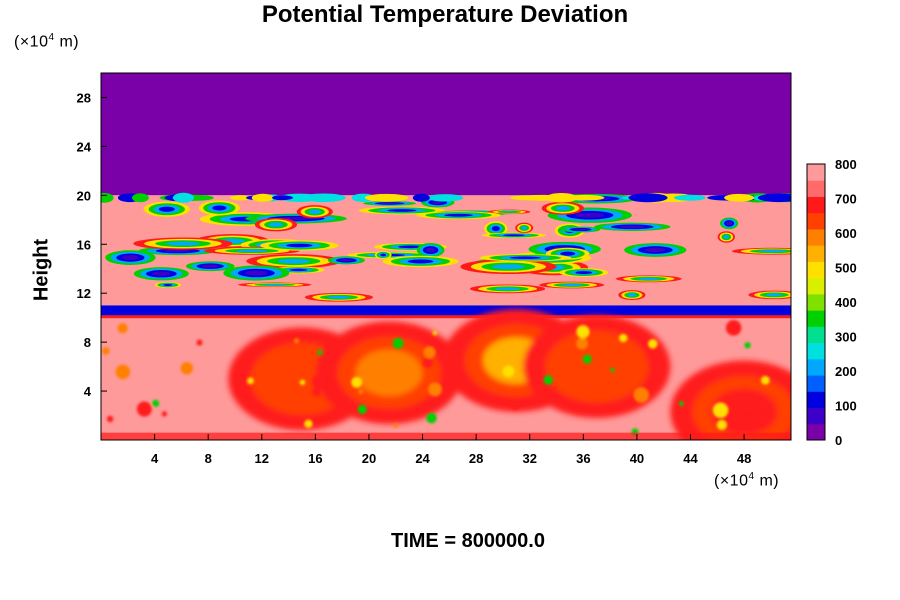 The image size is (900, 600). Describe the element at coordinates (846, 199) in the screenshot. I see `colorbar-tick-label: 700` at that location.